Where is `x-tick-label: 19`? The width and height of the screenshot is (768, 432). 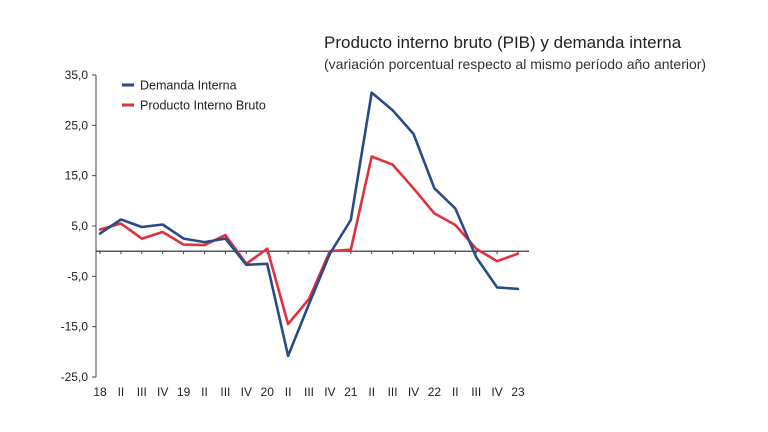 x-tick-label: 19 is located at coordinates (184, 392).